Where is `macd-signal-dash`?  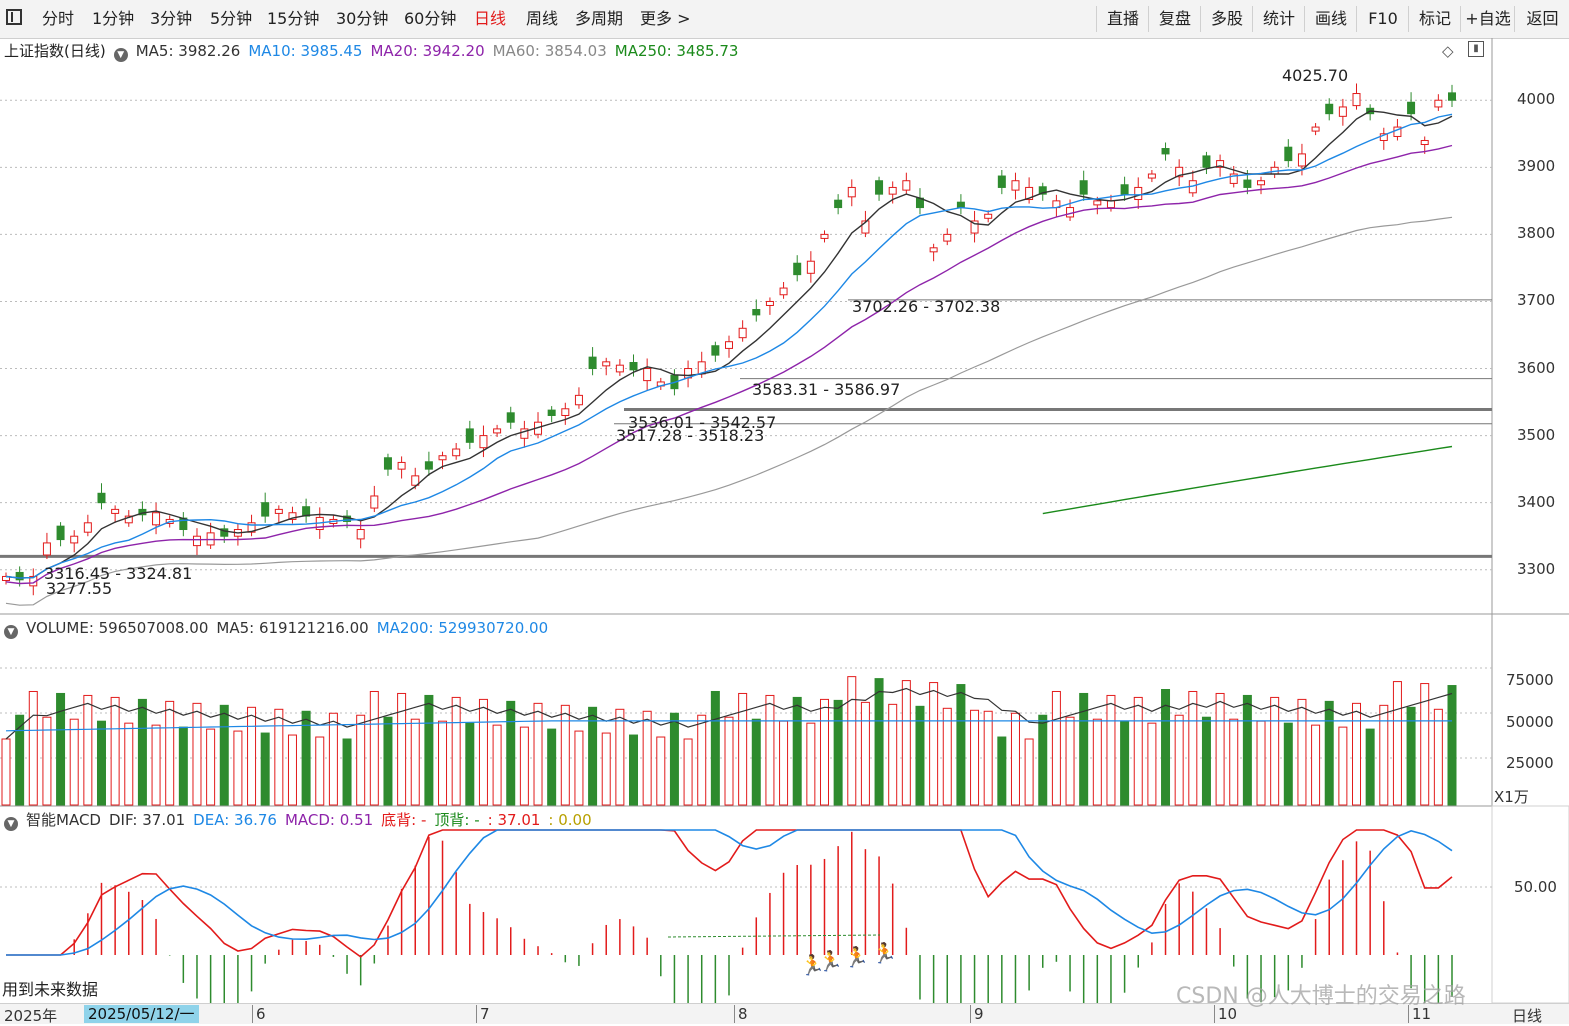
macd-signal-dash is located at coordinates (774, 936).